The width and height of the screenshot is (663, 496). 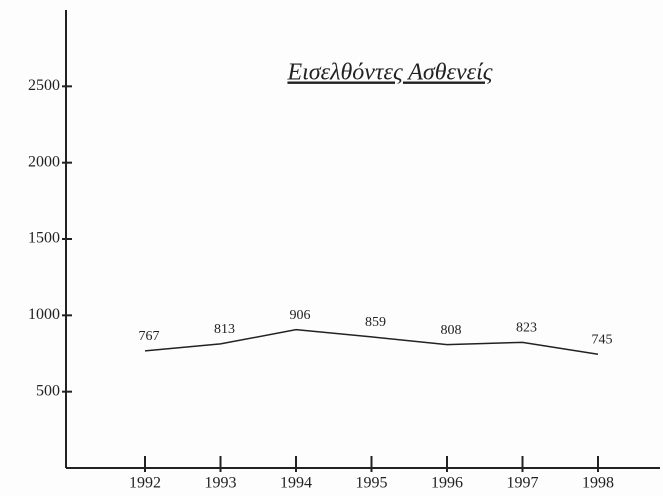 What do you see at coordinates (44, 314) in the screenshot?
I see `y-tick-label: 1000` at bounding box center [44, 314].